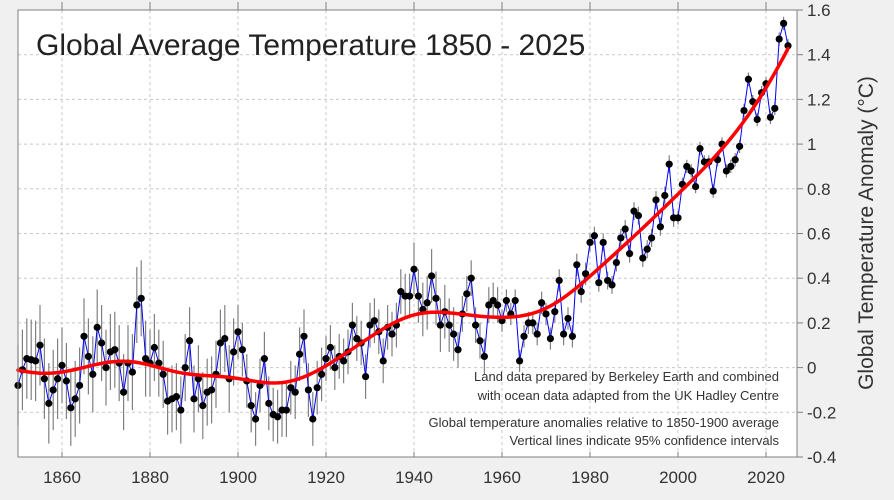 The image size is (894, 500). Describe the element at coordinates (819, 55) in the screenshot. I see `y-tick-label: 1.4` at that location.